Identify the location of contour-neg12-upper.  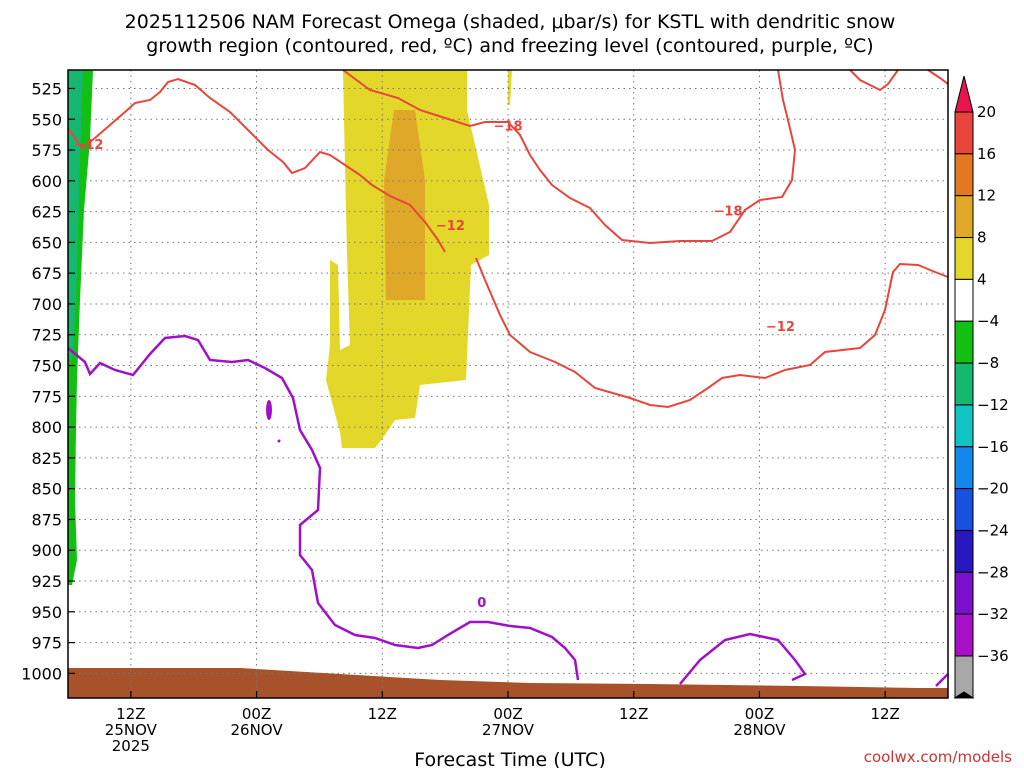
(256, 165).